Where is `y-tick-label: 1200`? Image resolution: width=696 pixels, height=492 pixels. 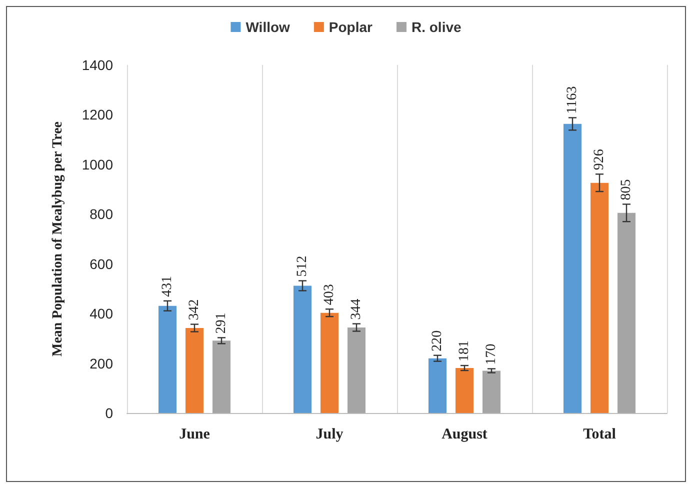
y-tick-label: 1200 is located at coordinates (98, 114).